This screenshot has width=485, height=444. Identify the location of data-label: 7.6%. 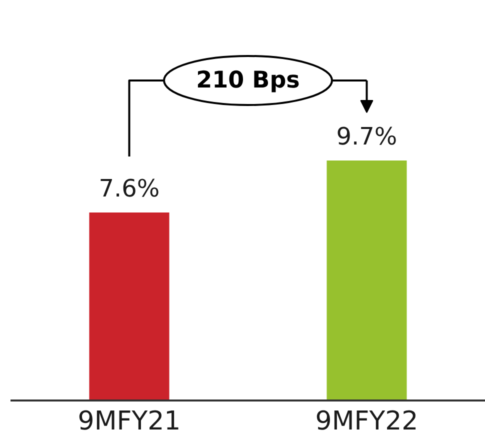
(129, 188).